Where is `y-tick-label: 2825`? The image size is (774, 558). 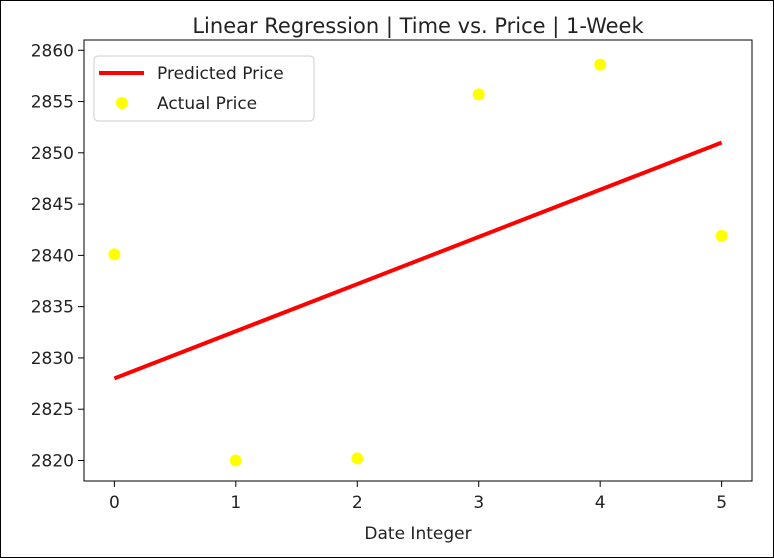 y-tick-label: 2825 is located at coordinates (52, 410).